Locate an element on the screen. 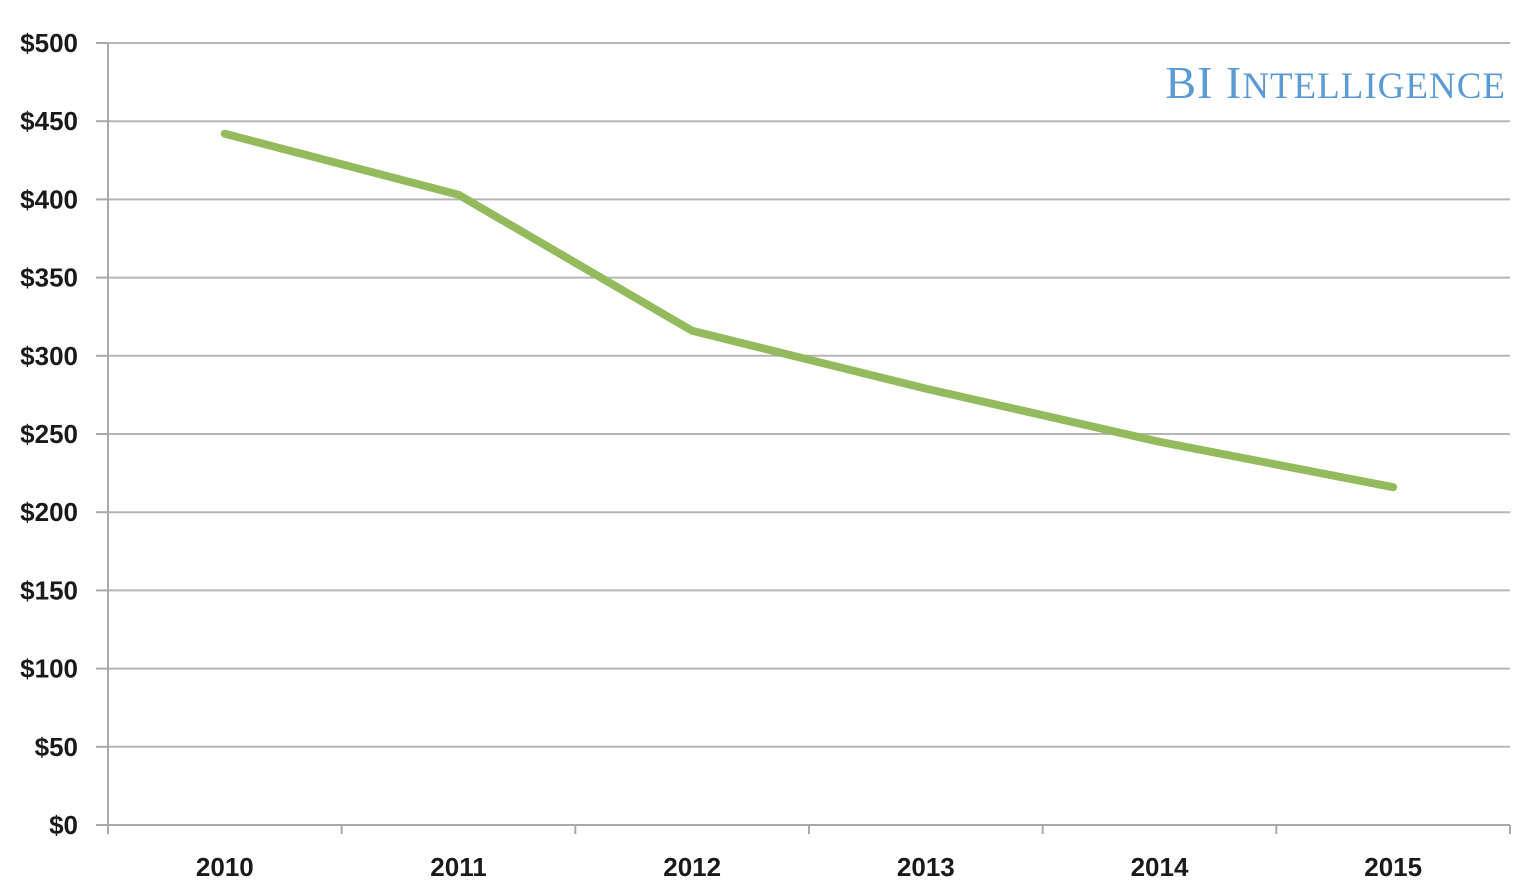 This screenshot has width=1522, height=890. x-axis-tick-labels: 2010 2011 2012 2013 2014 2015 is located at coordinates (809, 867).